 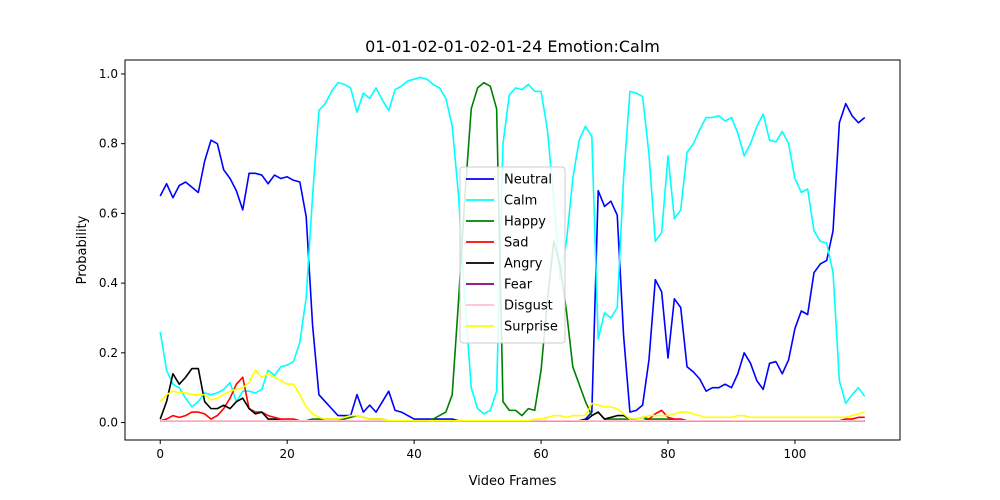 I want to click on y-tick-label: 0.0, so click(x=108, y=423).